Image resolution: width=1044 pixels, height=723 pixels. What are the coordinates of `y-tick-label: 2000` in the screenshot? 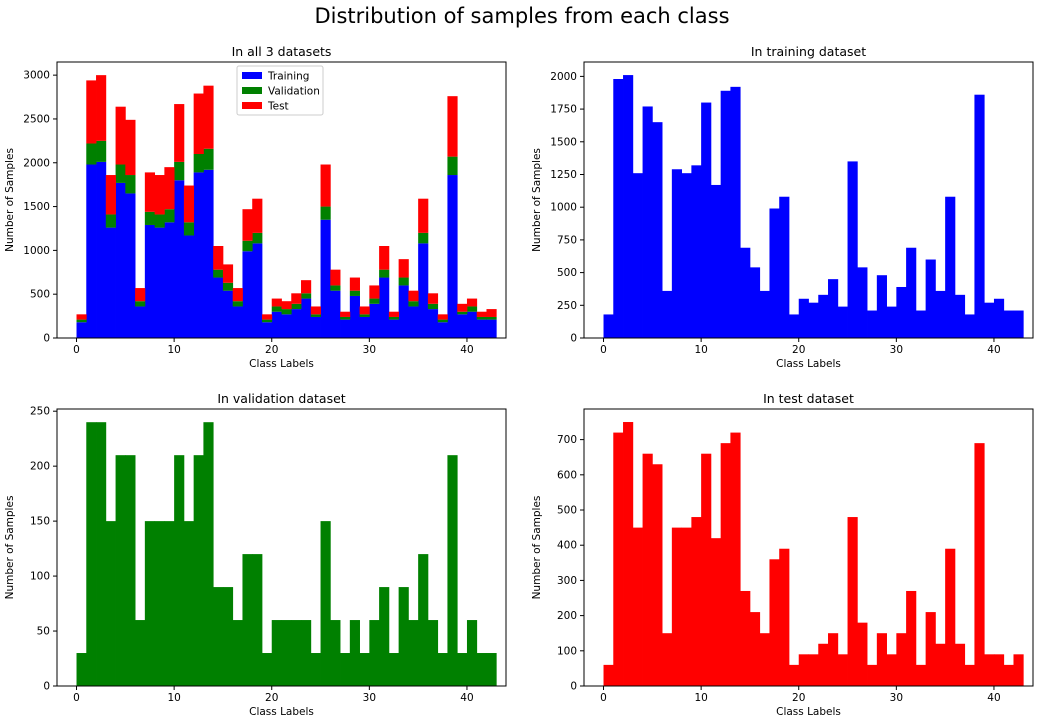 It's located at (36, 163).